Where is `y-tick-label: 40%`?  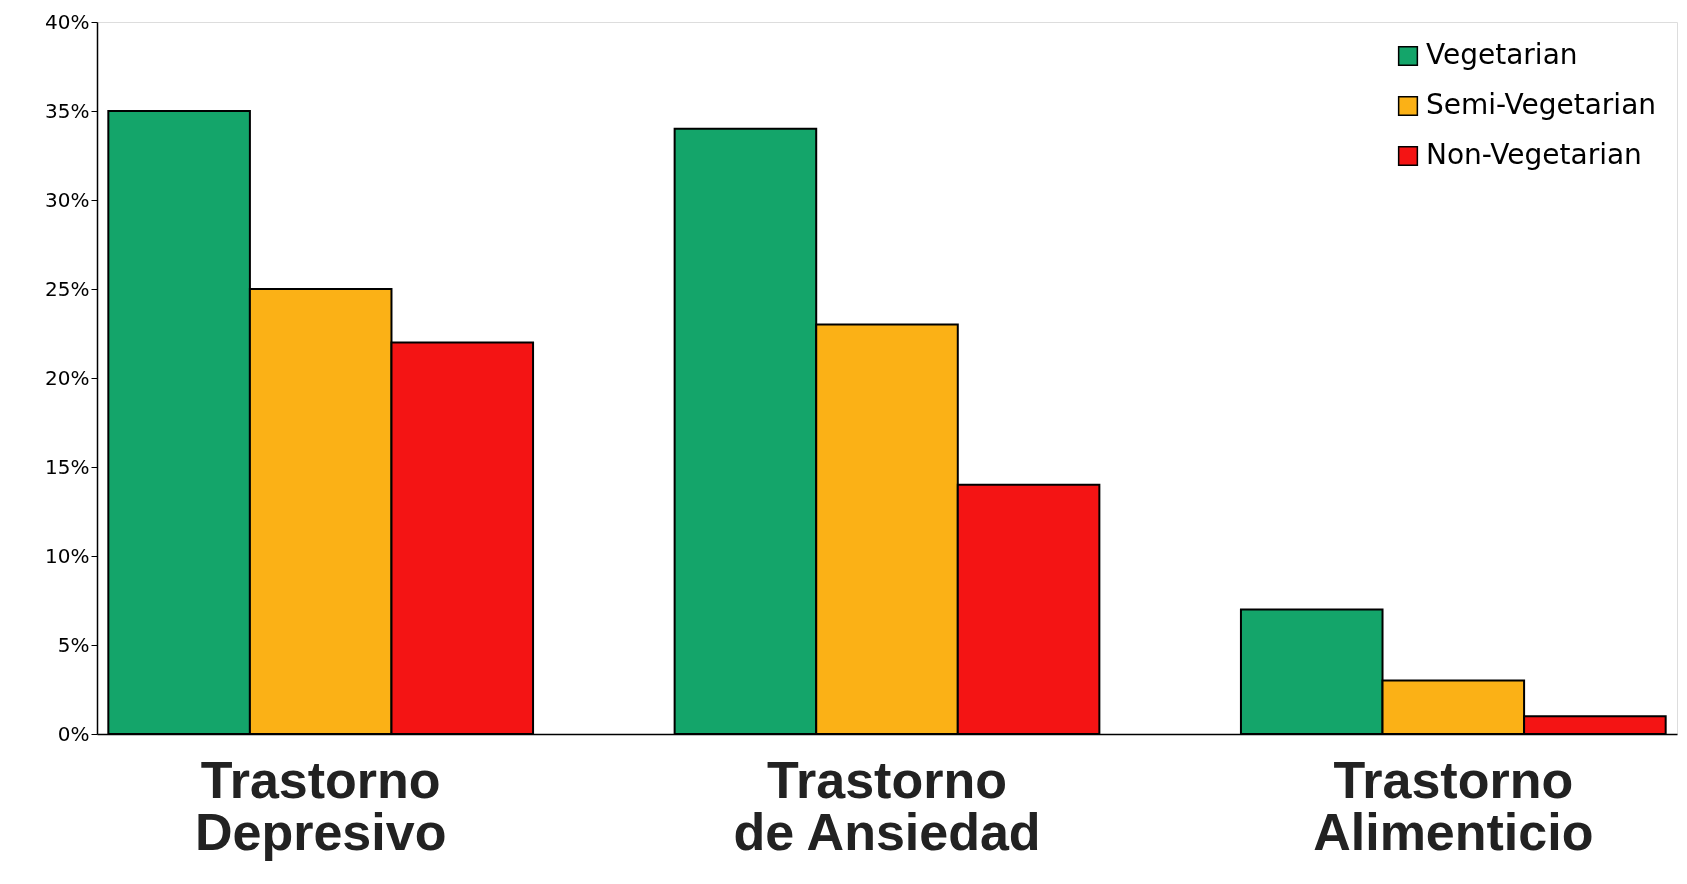 y-tick-label: 40% is located at coordinates (67, 21).